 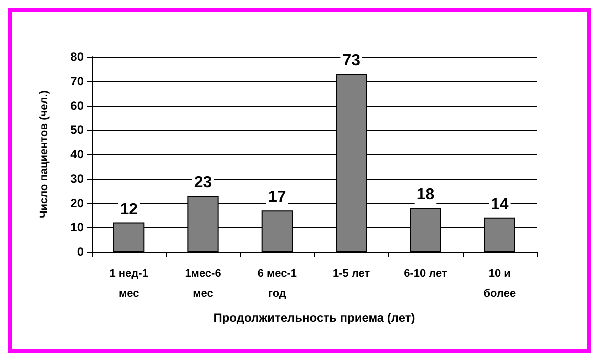 I want to click on x-tick-label: 1мес-6 мес, so click(x=203, y=284).